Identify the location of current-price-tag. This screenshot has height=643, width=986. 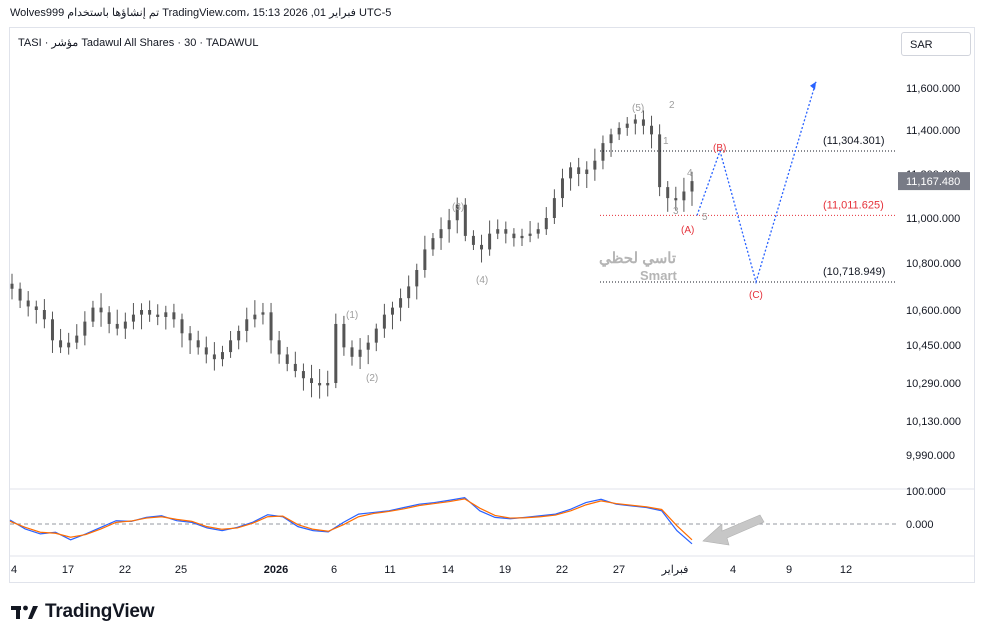
(934, 181).